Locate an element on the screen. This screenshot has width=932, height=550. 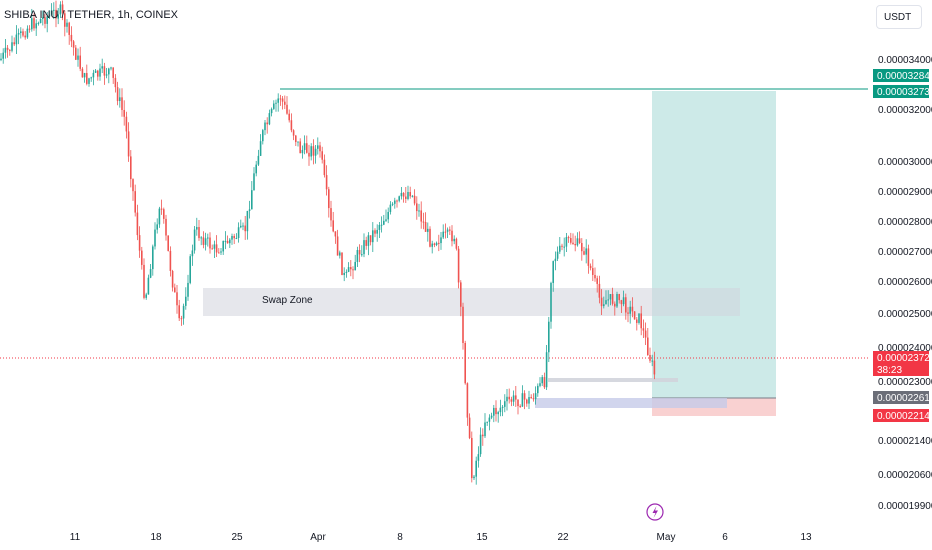
price-axis-tick: 0.0000230000 is located at coordinates (905, 382).